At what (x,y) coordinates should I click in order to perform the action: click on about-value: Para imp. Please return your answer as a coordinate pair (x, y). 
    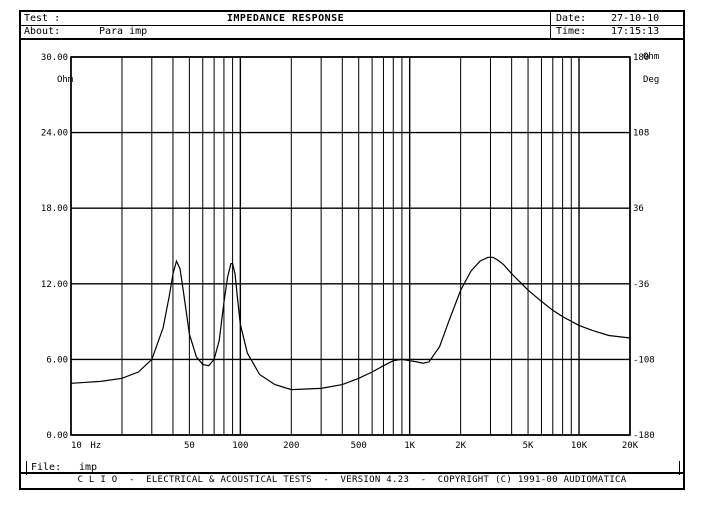
    Looking at the image, I should click on (123, 31).